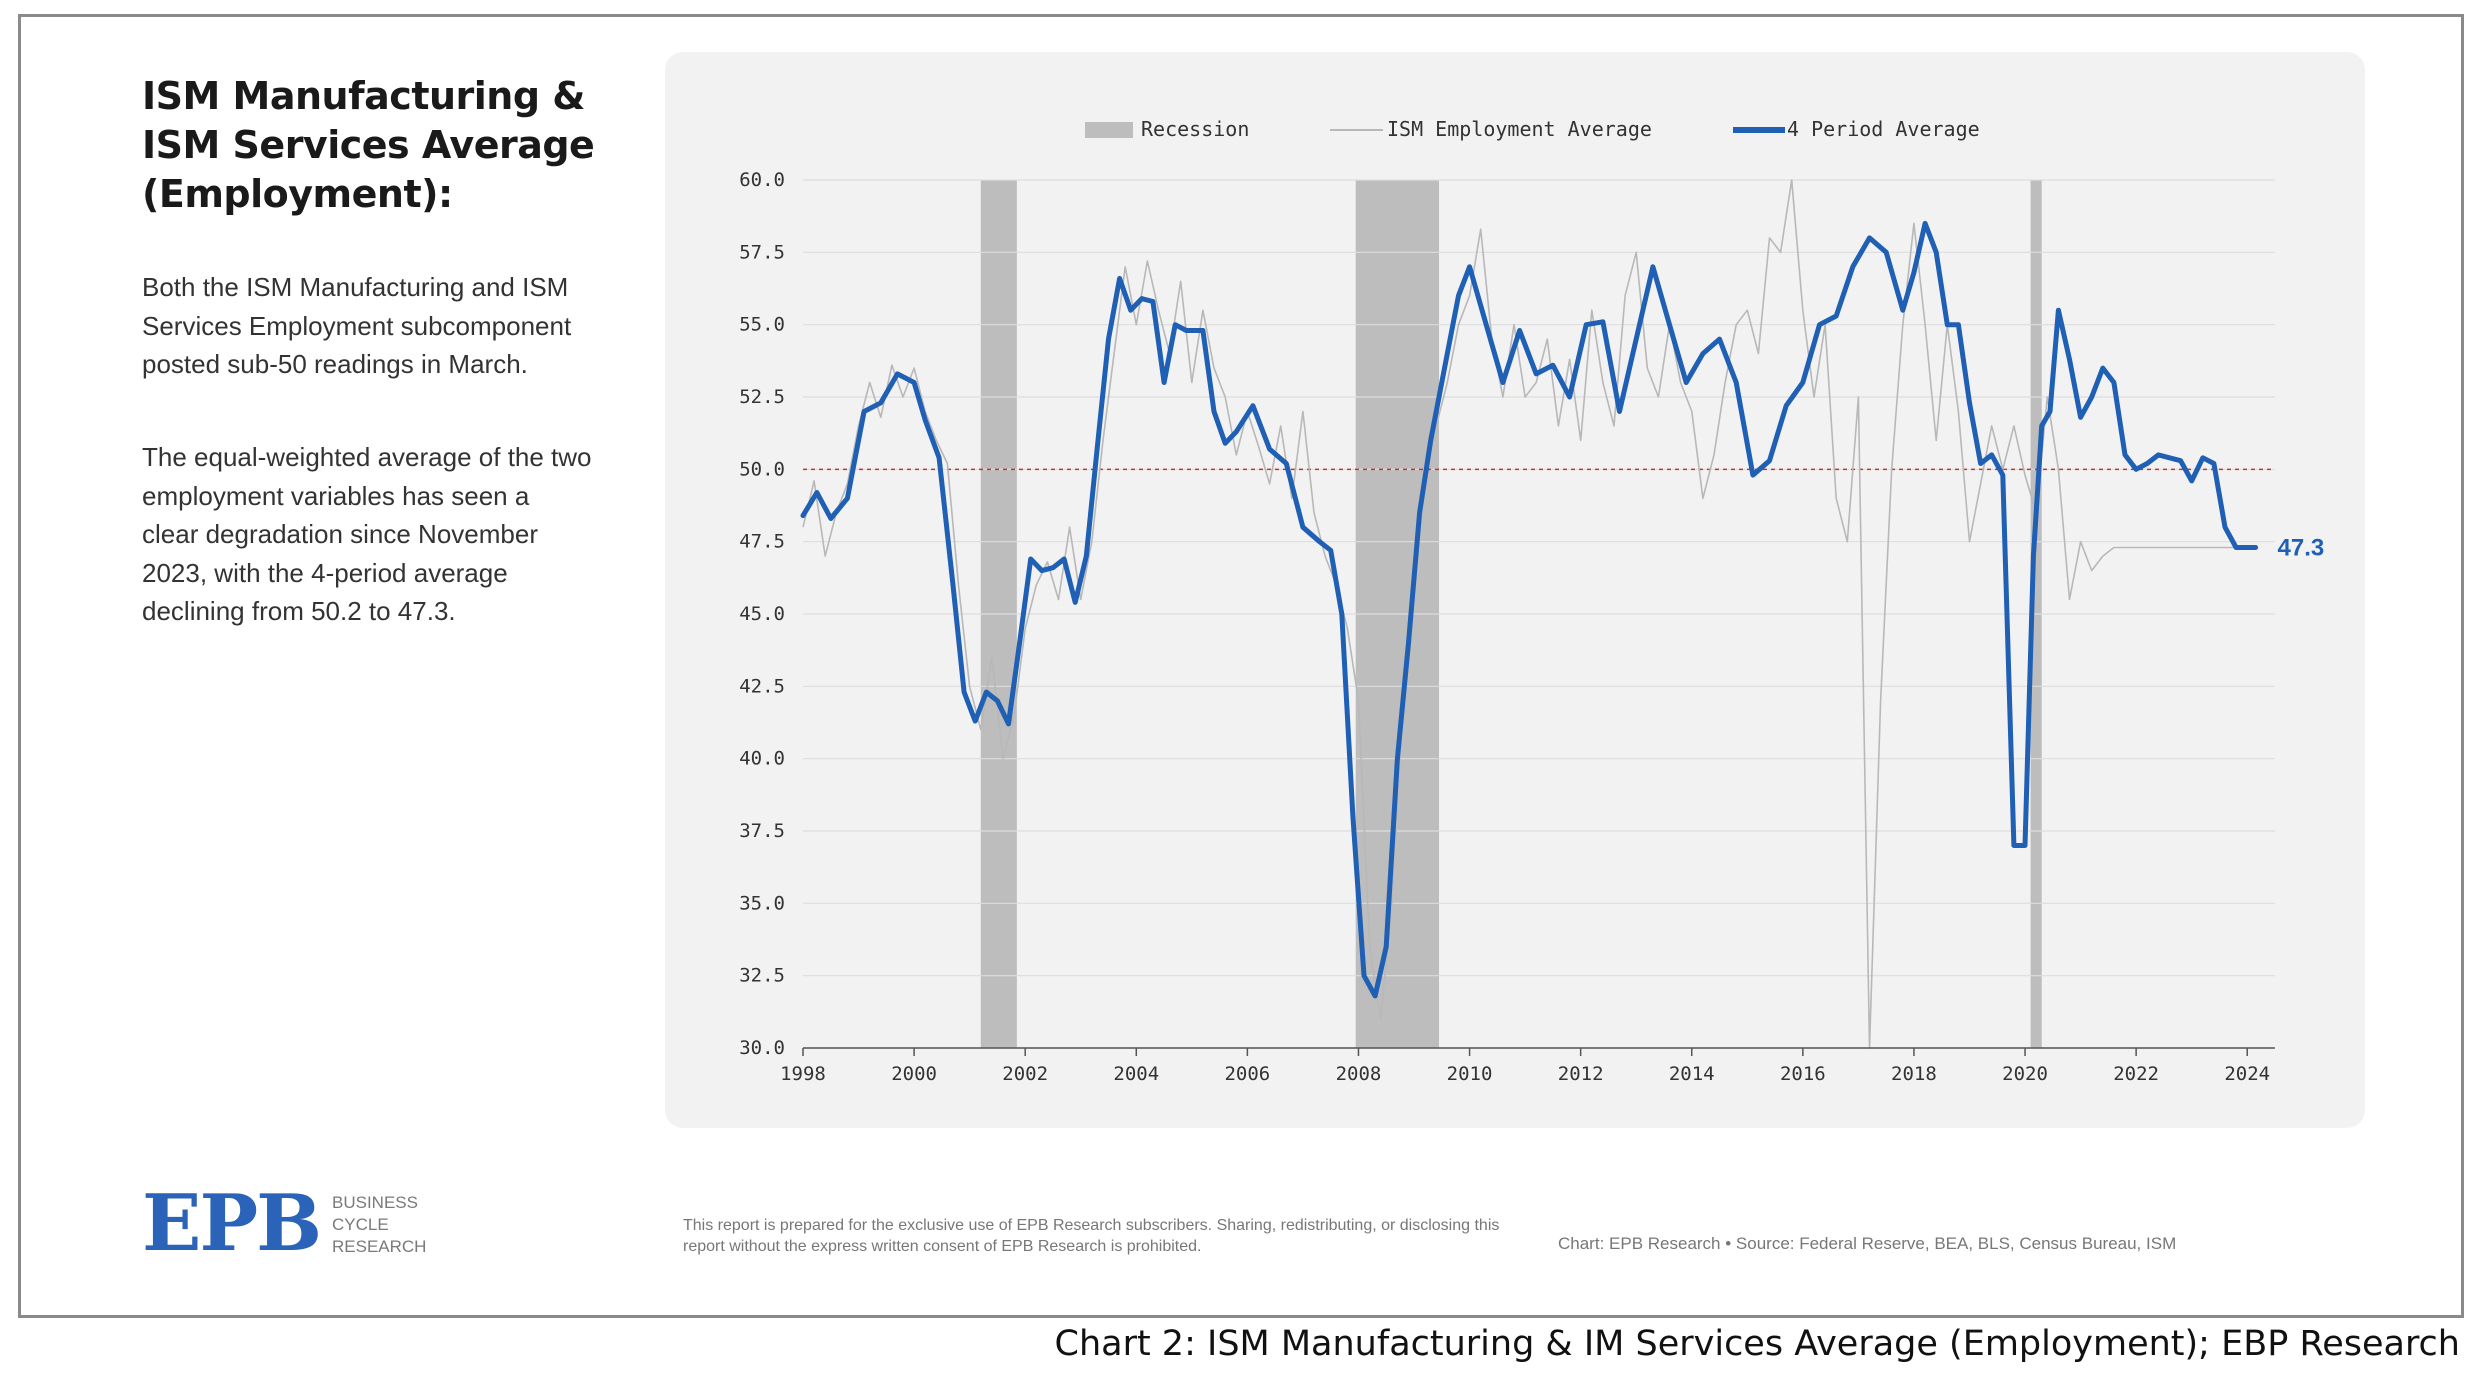 The width and height of the screenshot is (2482, 1384). What do you see at coordinates (762, 759) in the screenshot?
I see `y-tick-label-4: 40.0` at bounding box center [762, 759].